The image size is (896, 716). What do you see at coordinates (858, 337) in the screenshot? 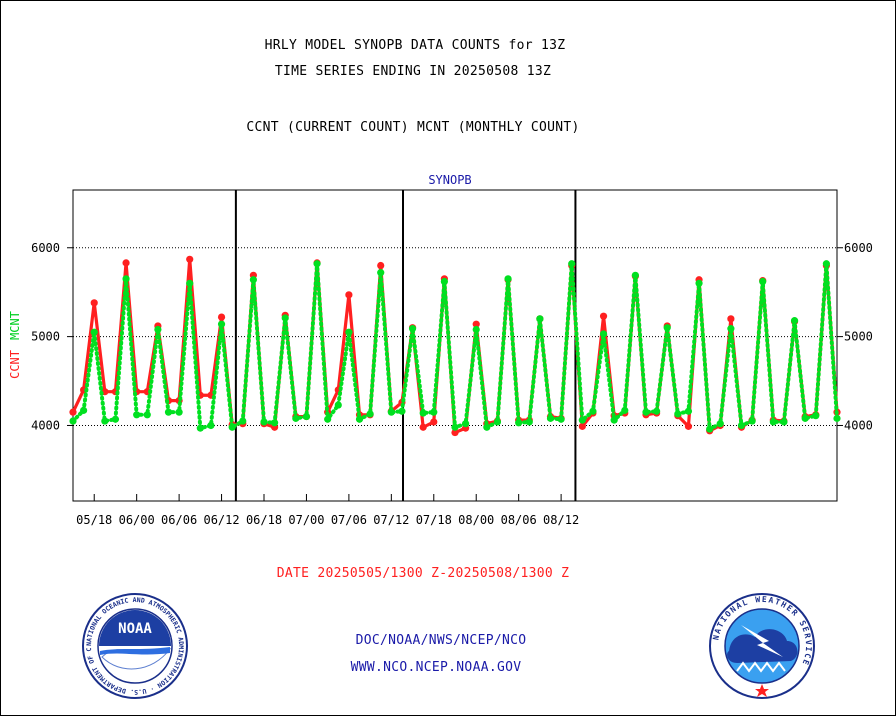
I see `ytick-label-right: 5000` at bounding box center [858, 337].